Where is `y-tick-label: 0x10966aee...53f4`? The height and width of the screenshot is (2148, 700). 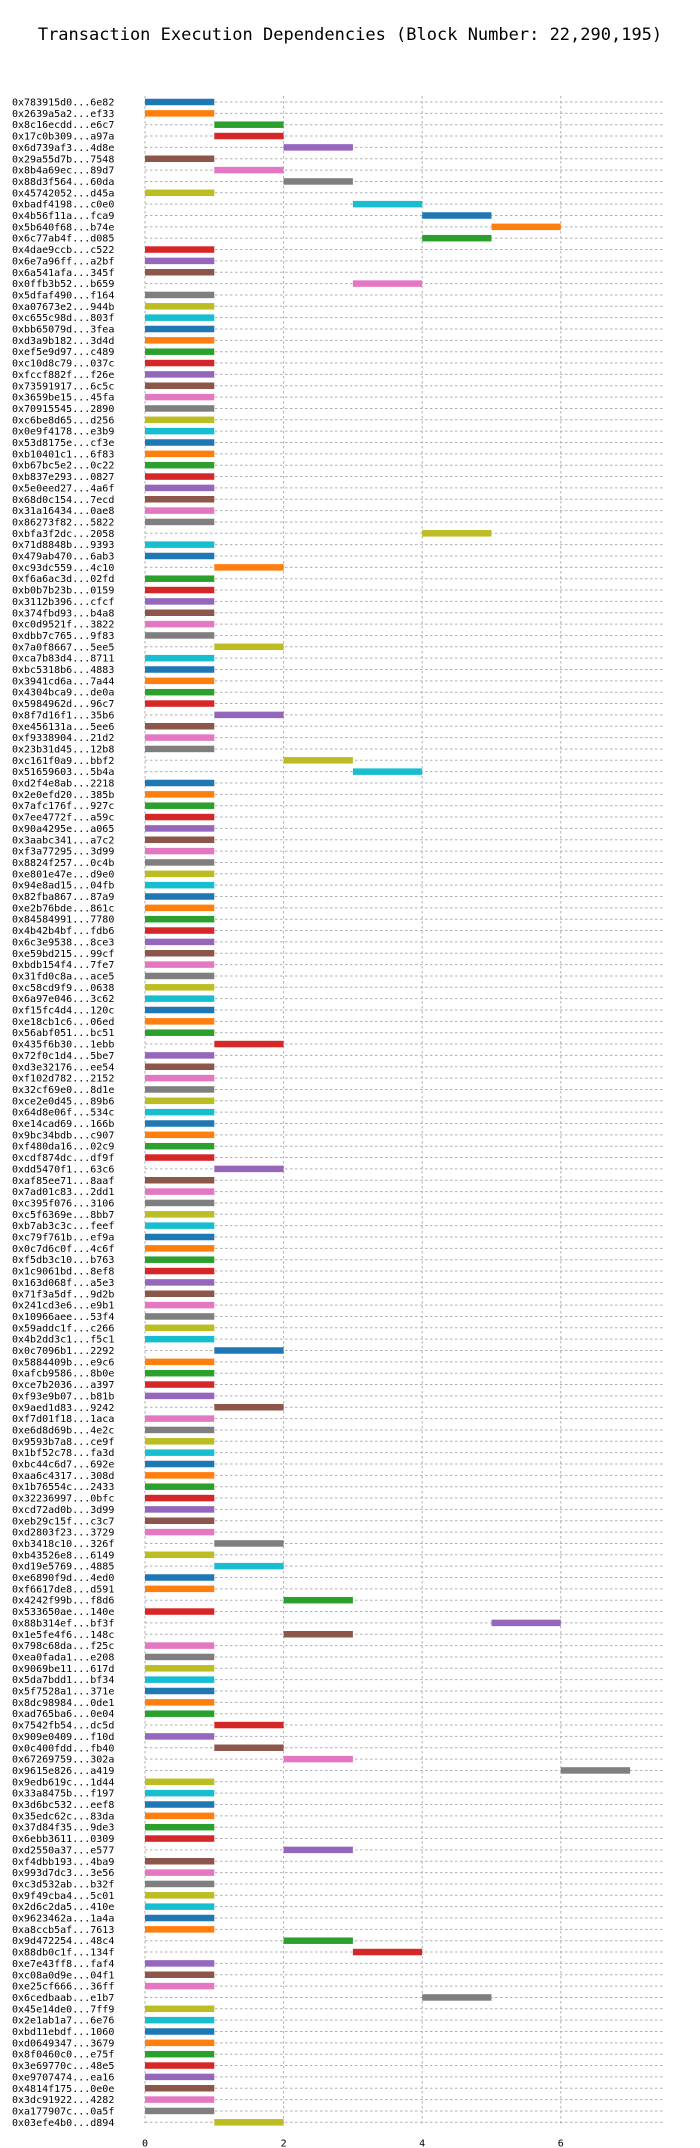
y-tick-label: 0x10966aee...53f4 is located at coordinates (63, 1317).